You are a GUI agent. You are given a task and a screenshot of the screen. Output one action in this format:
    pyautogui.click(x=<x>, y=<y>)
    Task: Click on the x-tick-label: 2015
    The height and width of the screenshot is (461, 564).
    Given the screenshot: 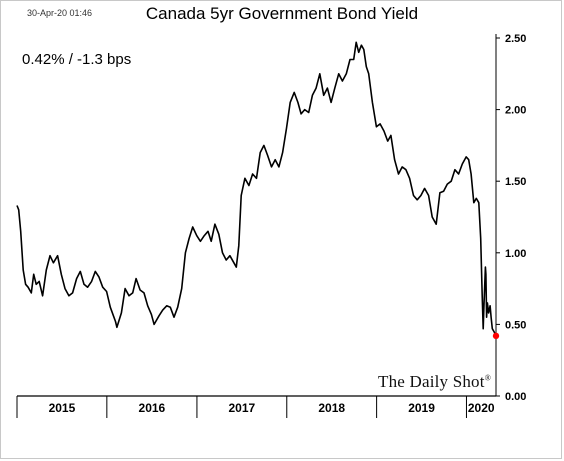 What is the action you would take?
    pyautogui.click(x=62, y=408)
    